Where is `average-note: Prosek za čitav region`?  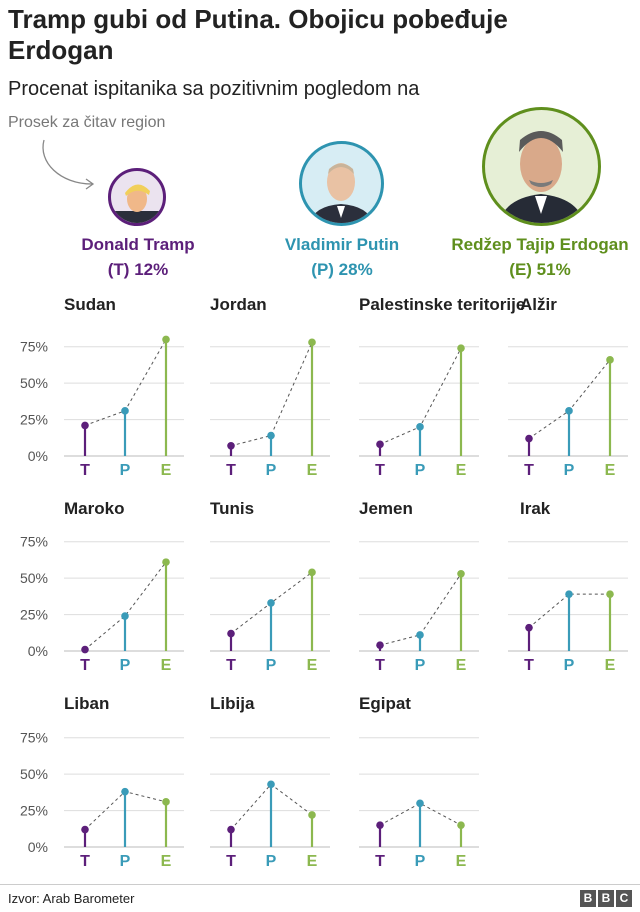
average-note: Prosek za čitav region is located at coordinates (87, 122).